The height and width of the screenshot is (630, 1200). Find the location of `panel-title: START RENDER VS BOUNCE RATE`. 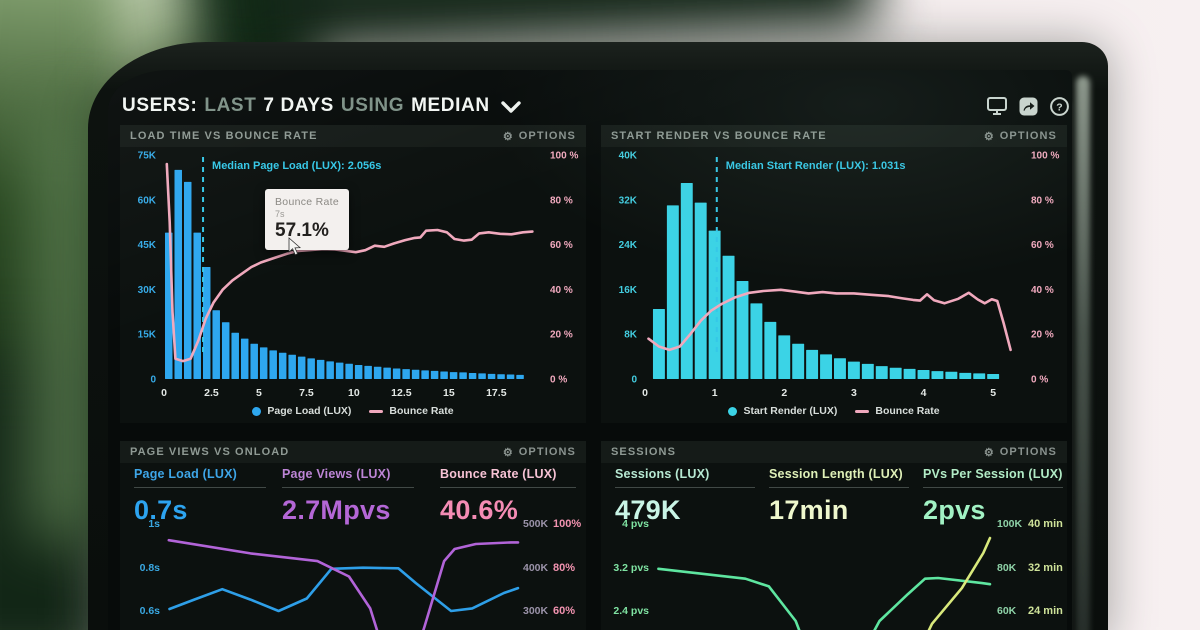

panel-title: START RENDER VS BOUNCE RATE is located at coordinates (719, 136).